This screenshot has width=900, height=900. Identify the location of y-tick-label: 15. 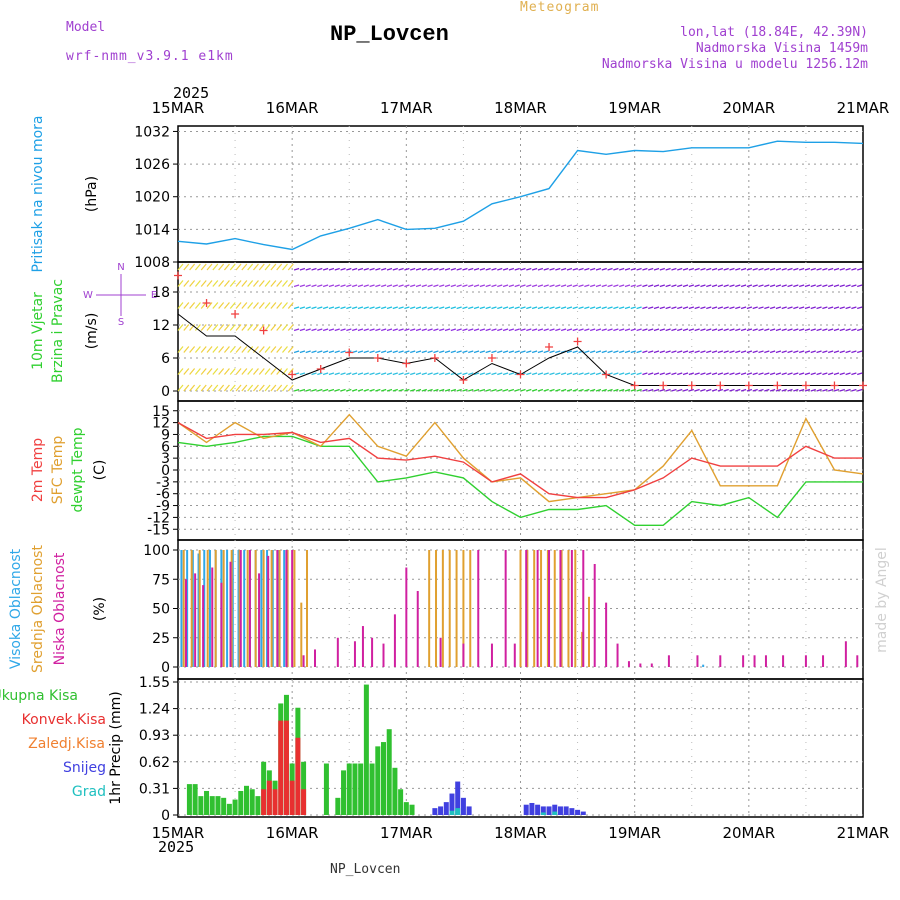
(161, 412).